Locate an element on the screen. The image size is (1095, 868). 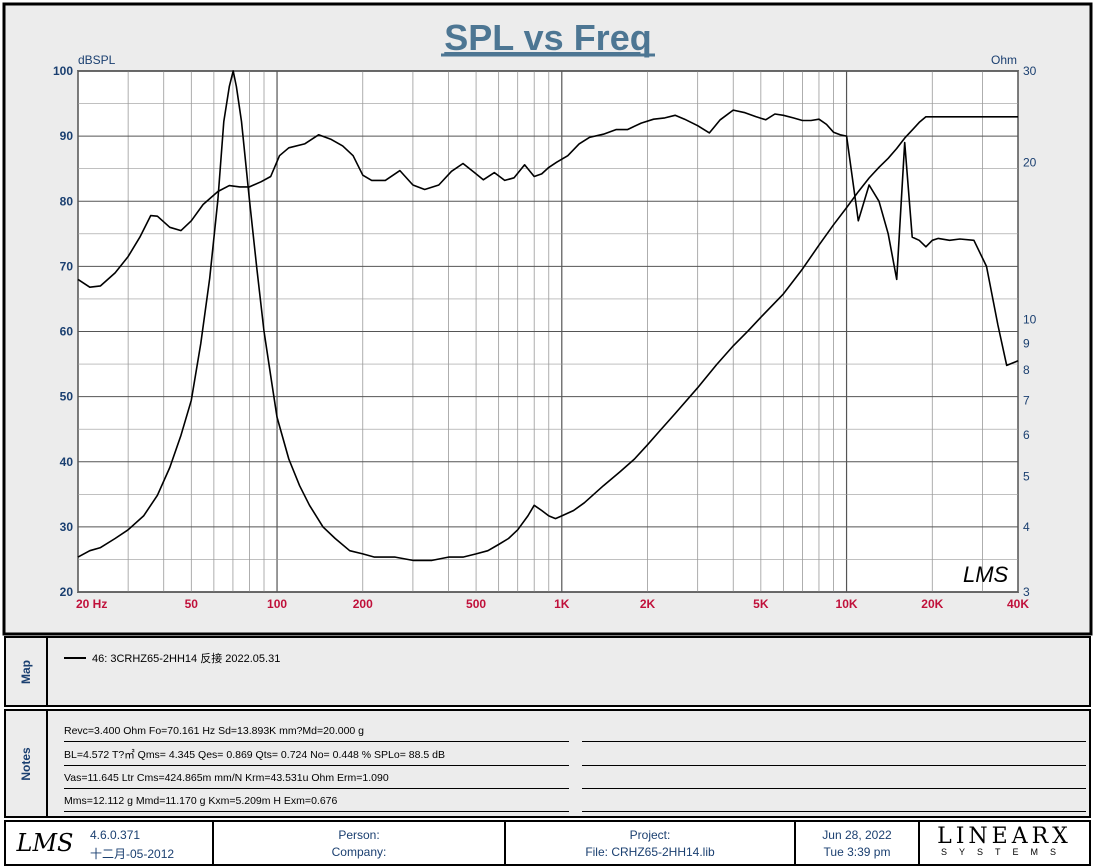
notes-label: Notes is located at coordinates (26, 763).